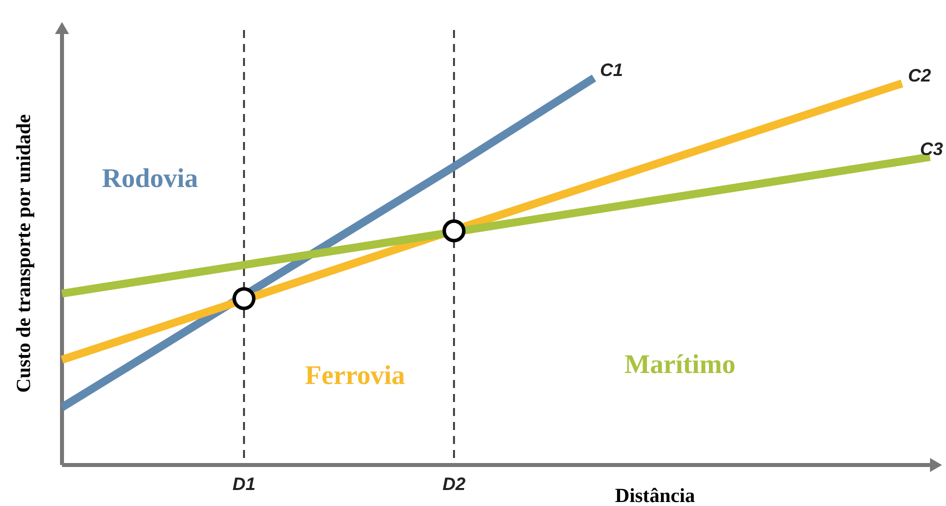 Image resolution: width=946 pixels, height=506 pixels. What do you see at coordinates (150, 178) in the screenshot?
I see `annotation: Rodovia` at bounding box center [150, 178].